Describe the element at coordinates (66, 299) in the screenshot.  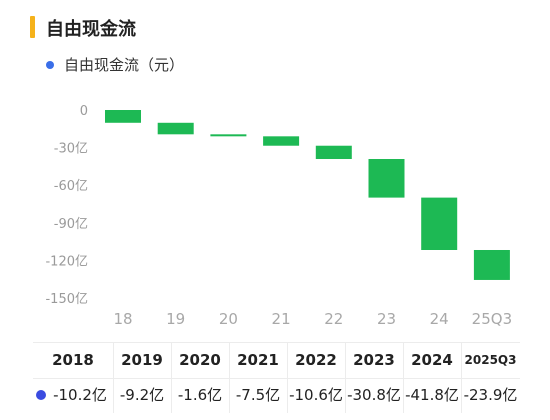
I see `y-tick-label: -150亿` at that location.